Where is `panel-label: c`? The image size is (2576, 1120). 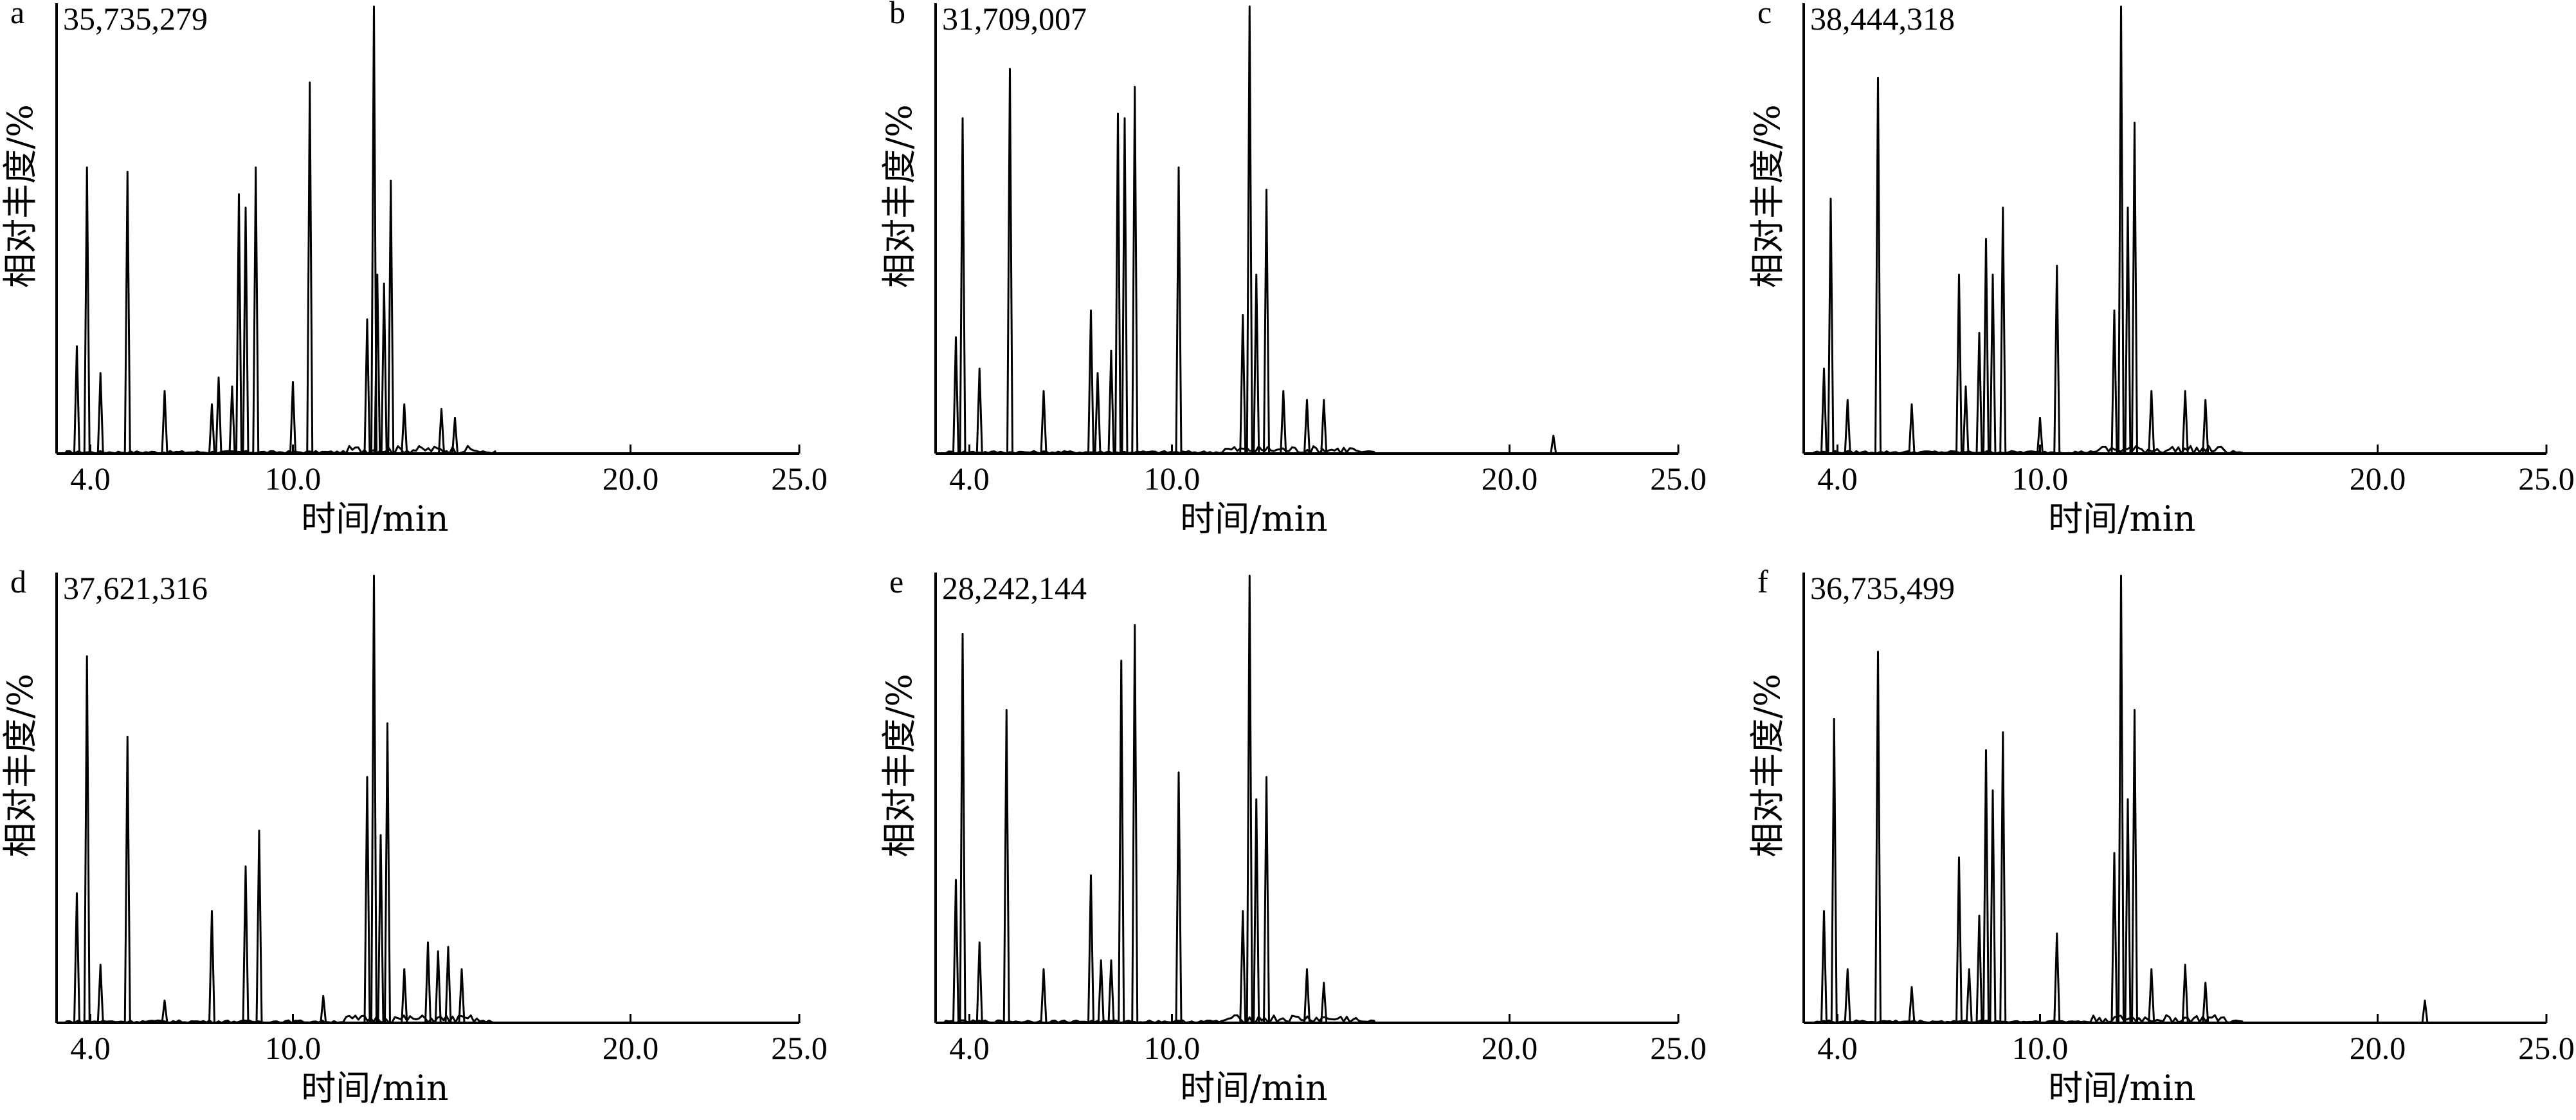
panel-label: c is located at coordinates (1764, 15).